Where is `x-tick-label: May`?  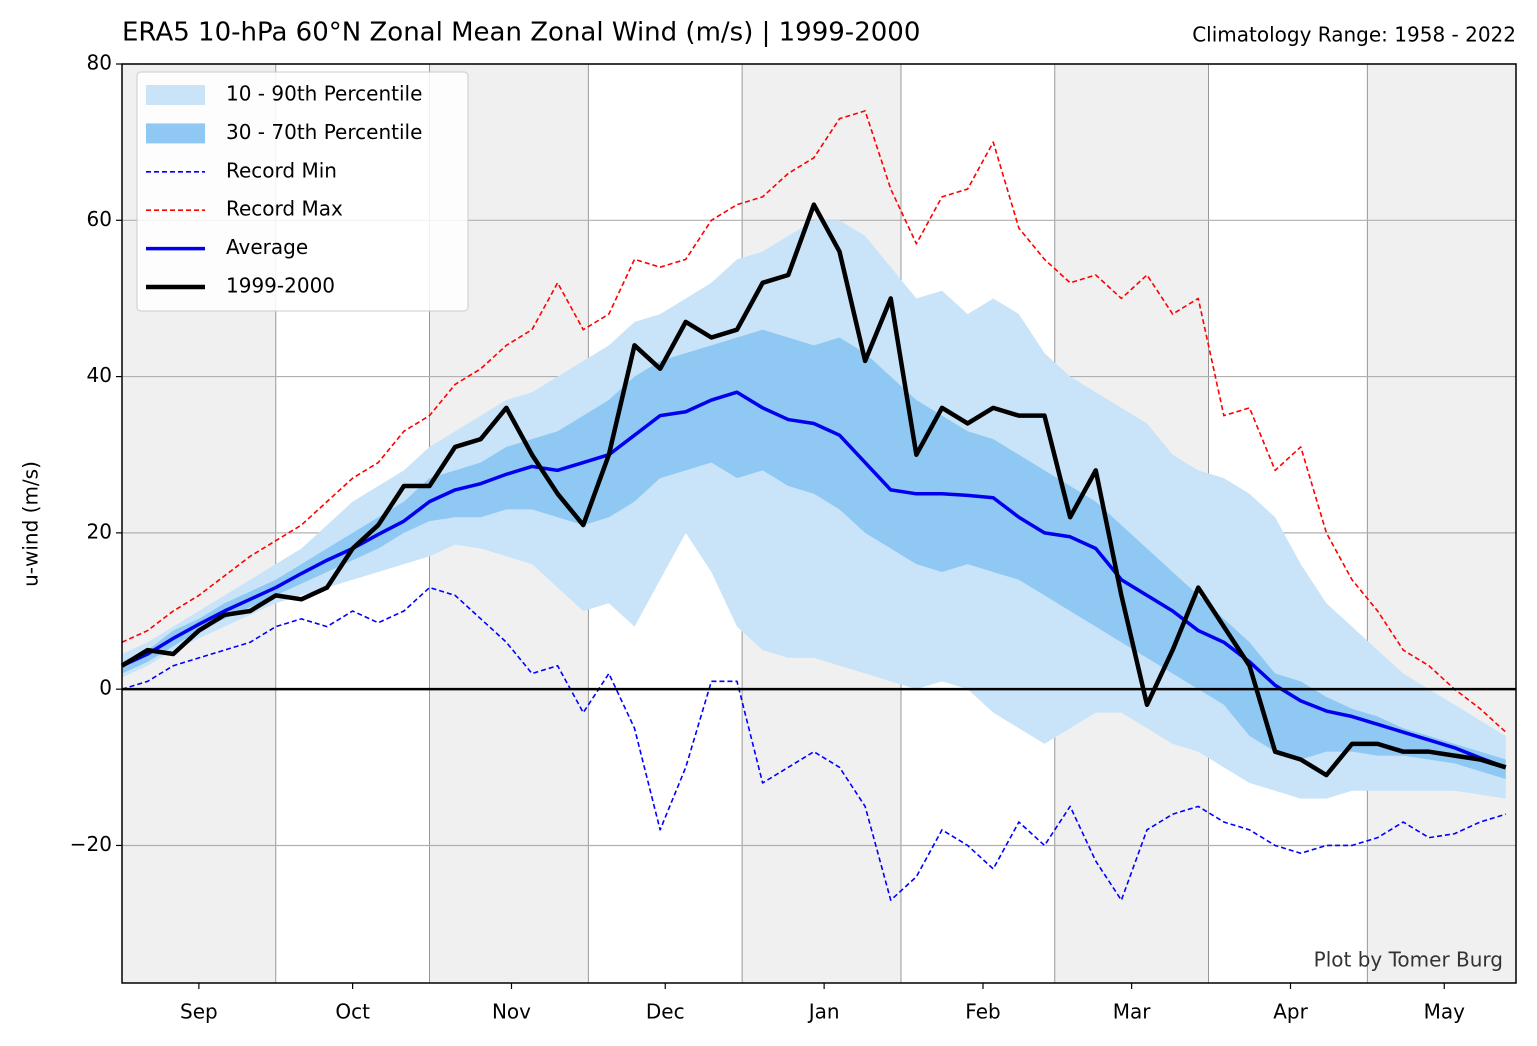
x-tick-label: May is located at coordinates (1445, 1012).